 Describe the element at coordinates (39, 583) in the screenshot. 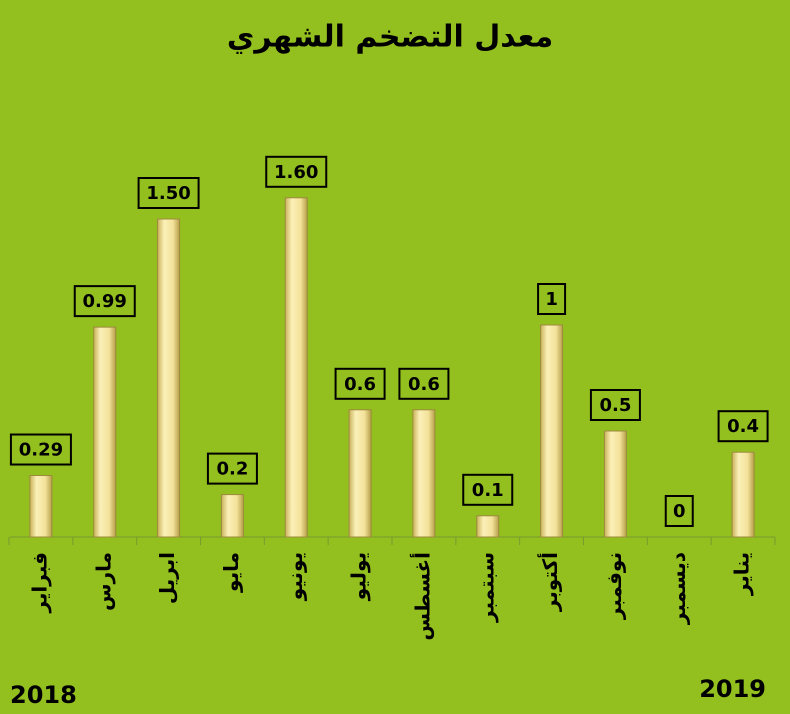

I see `x-tick-label: فبراير` at that location.